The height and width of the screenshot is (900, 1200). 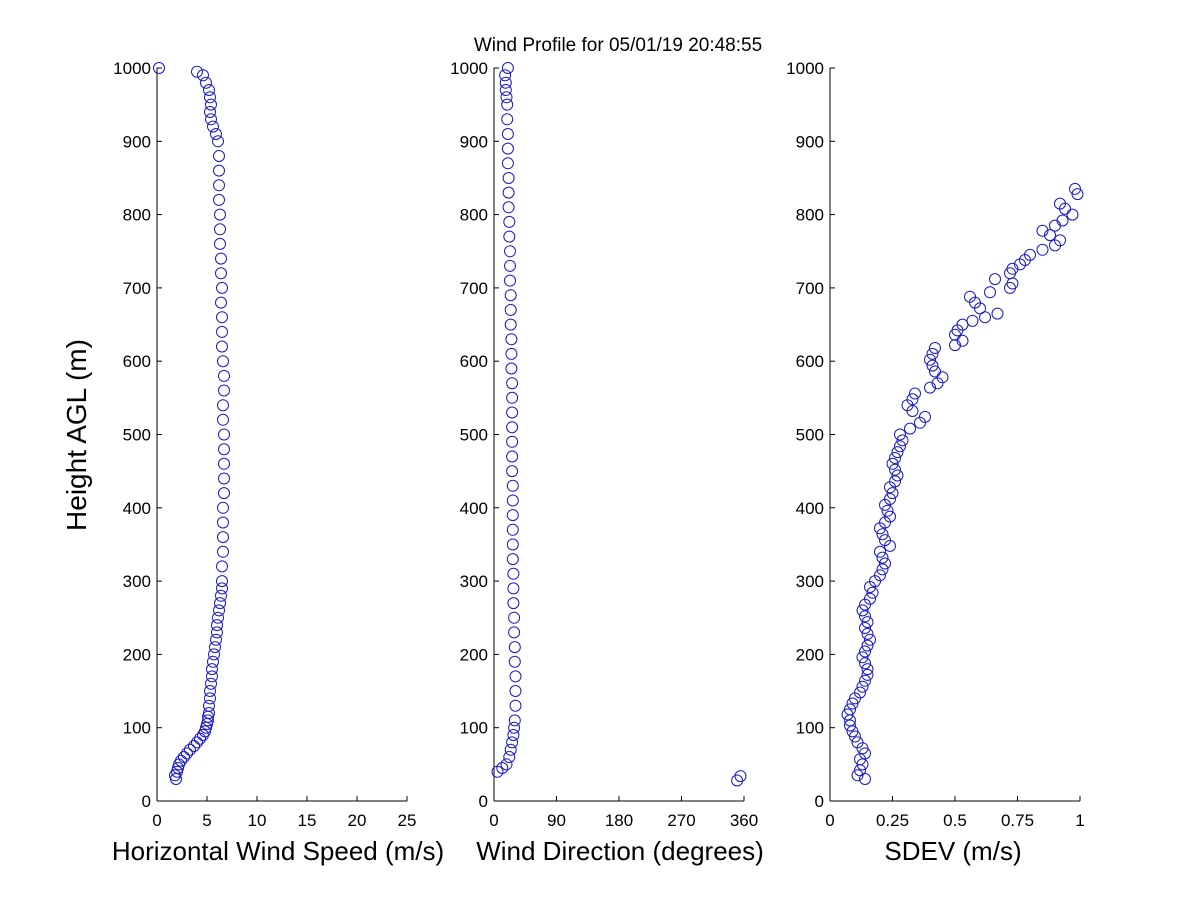 What do you see at coordinates (474, 215) in the screenshot?
I see `wind-direction-y-tick-label: 800` at bounding box center [474, 215].